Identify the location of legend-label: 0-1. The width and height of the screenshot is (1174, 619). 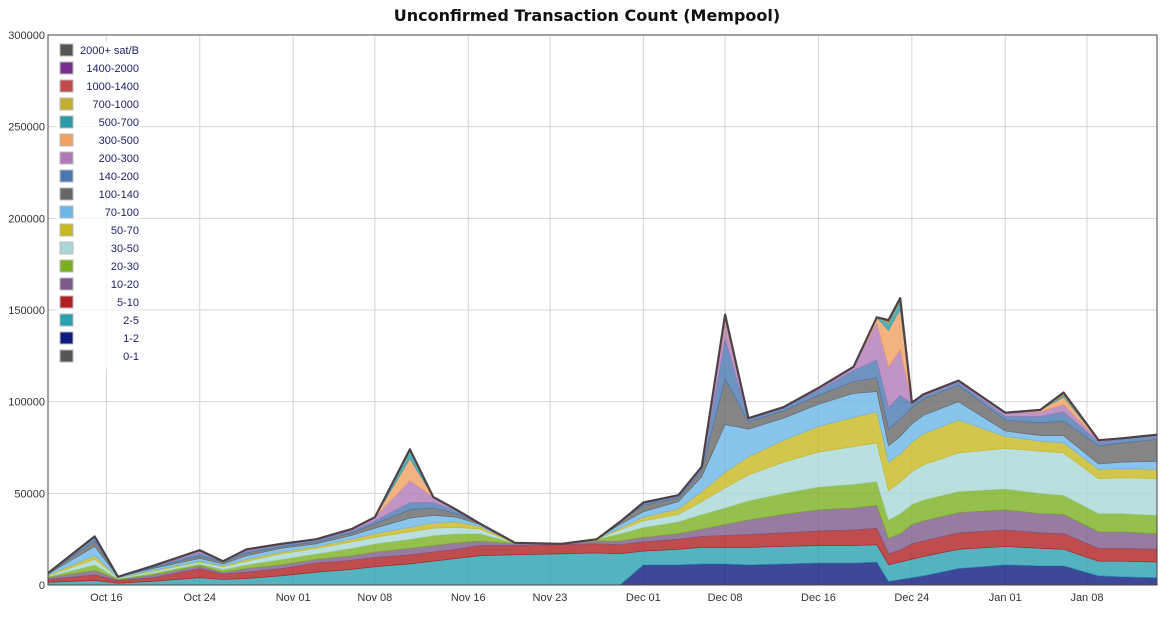
(131, 357).